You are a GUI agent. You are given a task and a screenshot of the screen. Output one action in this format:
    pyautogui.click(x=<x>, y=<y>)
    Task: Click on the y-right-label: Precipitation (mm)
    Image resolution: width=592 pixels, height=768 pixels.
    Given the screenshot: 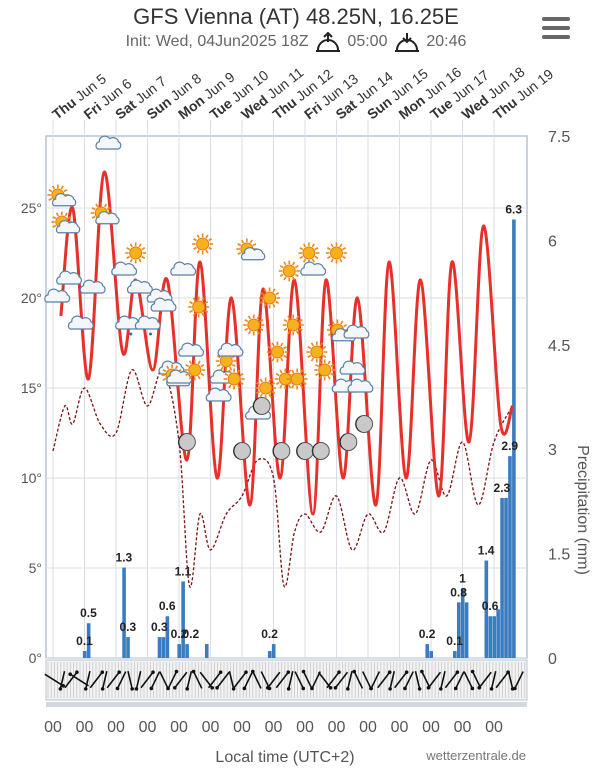 What is the action you would take?
    pyautogui.click(x=582, y=510)
    